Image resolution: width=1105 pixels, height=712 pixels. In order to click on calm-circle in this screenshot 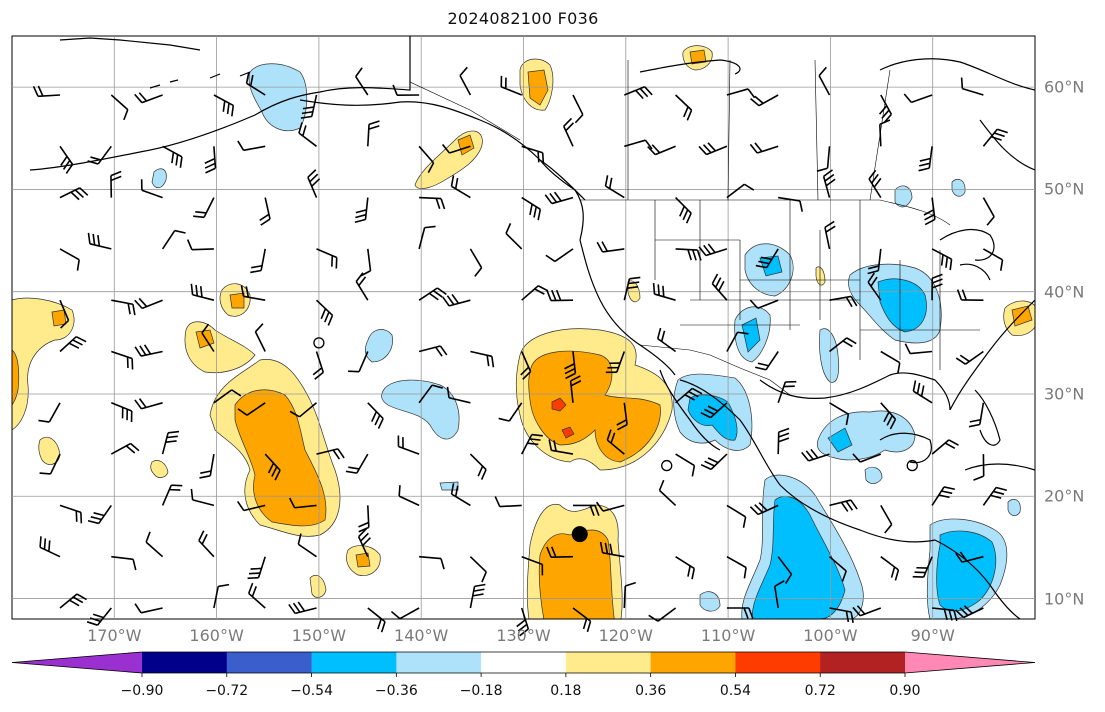, I will do `click(667, 465)`.